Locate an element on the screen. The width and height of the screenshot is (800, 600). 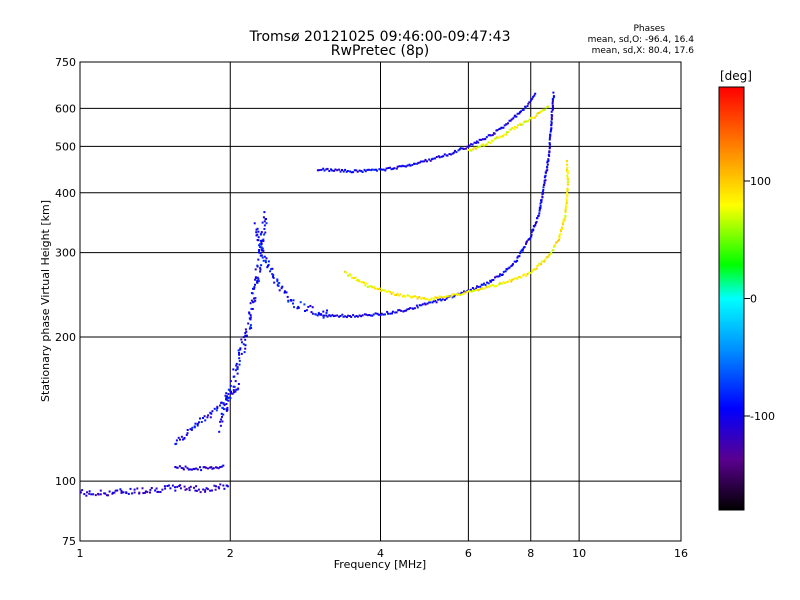
x-axis-label: Frequency [MHz] is located at coordinates (380, 564).